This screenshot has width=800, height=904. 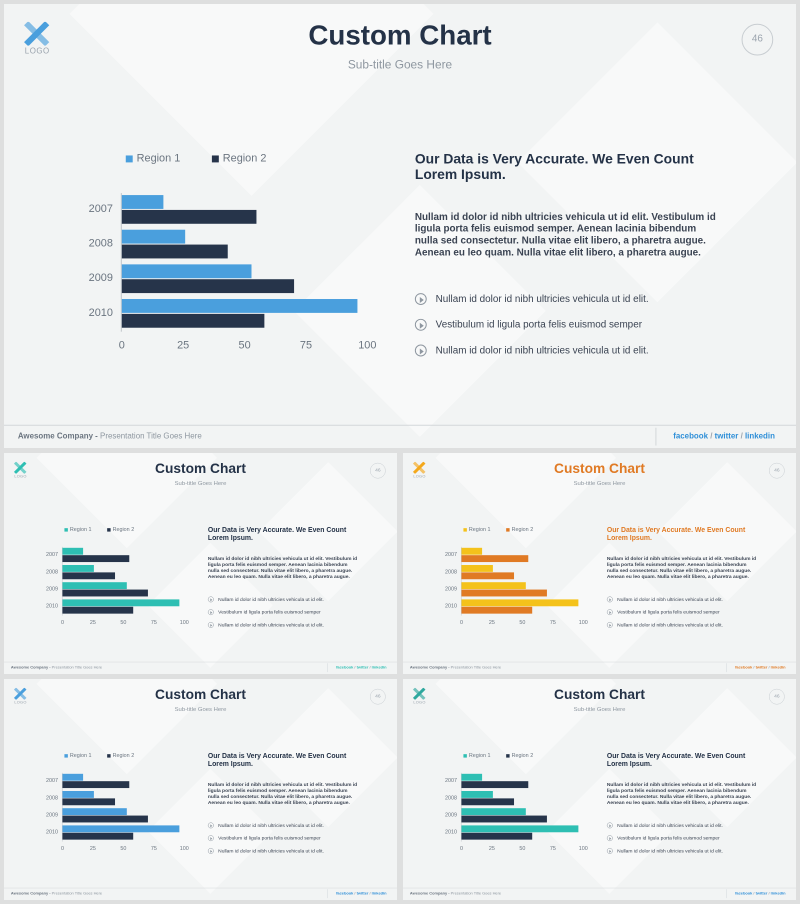 I want to click on social-links: facebook / twitter / linkedin, so click(x=760, y=893).